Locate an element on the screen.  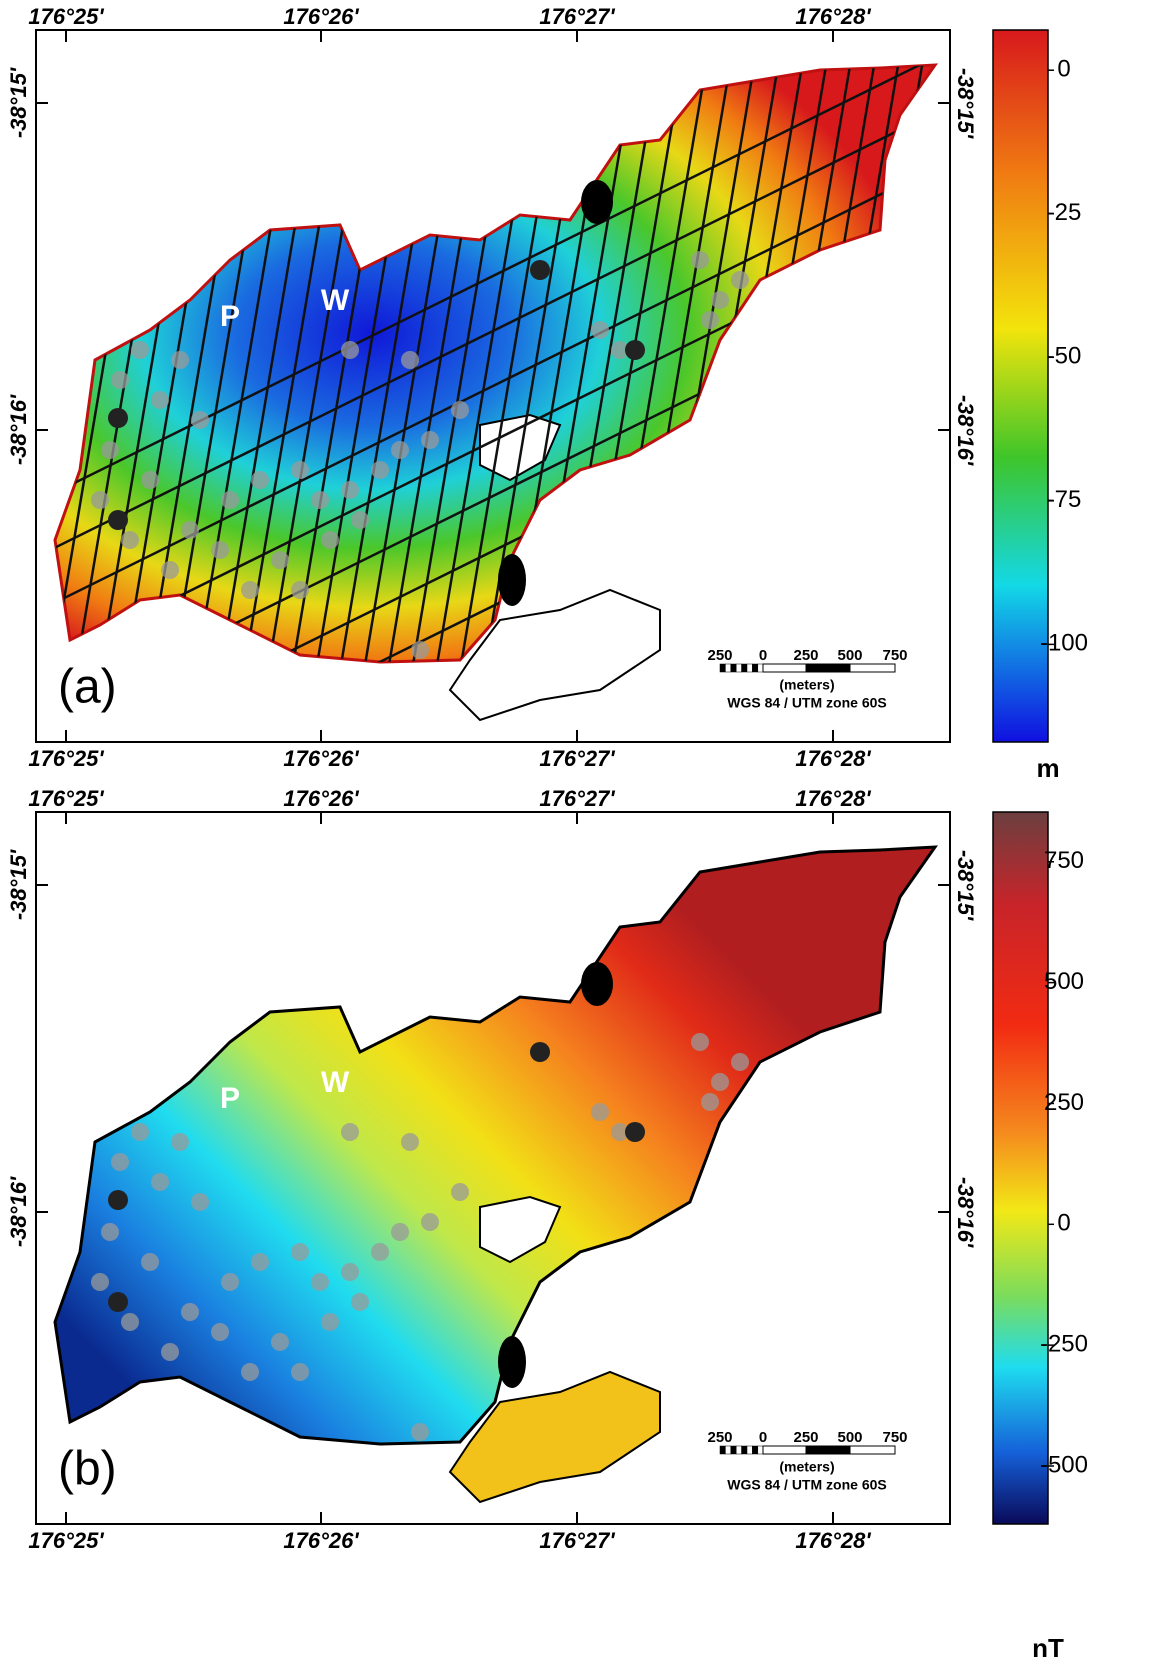
bottom-lon-label: 176°27' is located at coordinates (577, 758).